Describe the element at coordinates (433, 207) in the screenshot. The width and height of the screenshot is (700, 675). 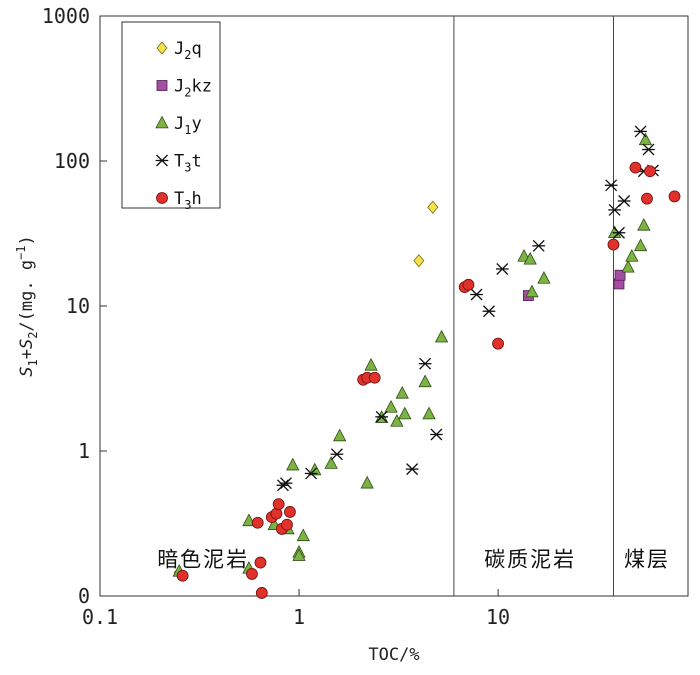
I see `point-J2q` at that location.